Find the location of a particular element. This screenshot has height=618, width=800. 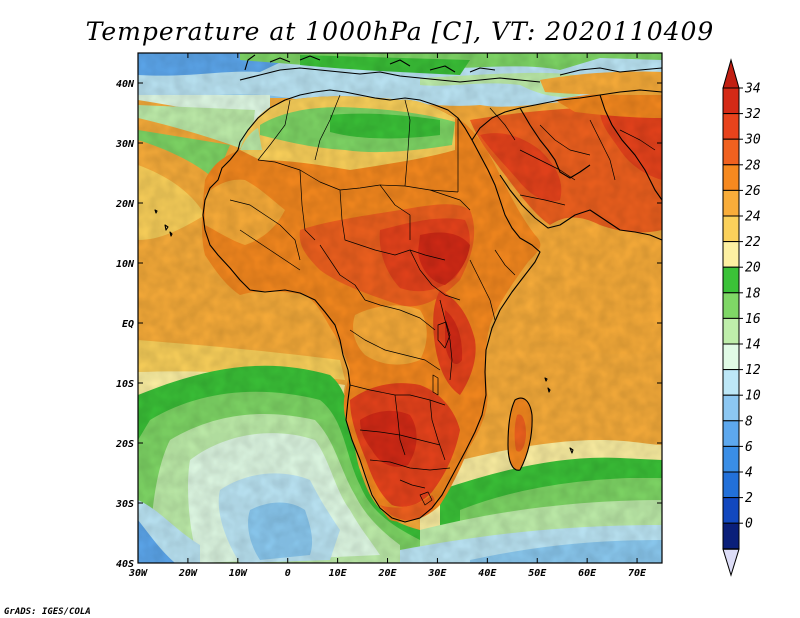

lat-tick-label: EQ is located at coordinates (128, 324).